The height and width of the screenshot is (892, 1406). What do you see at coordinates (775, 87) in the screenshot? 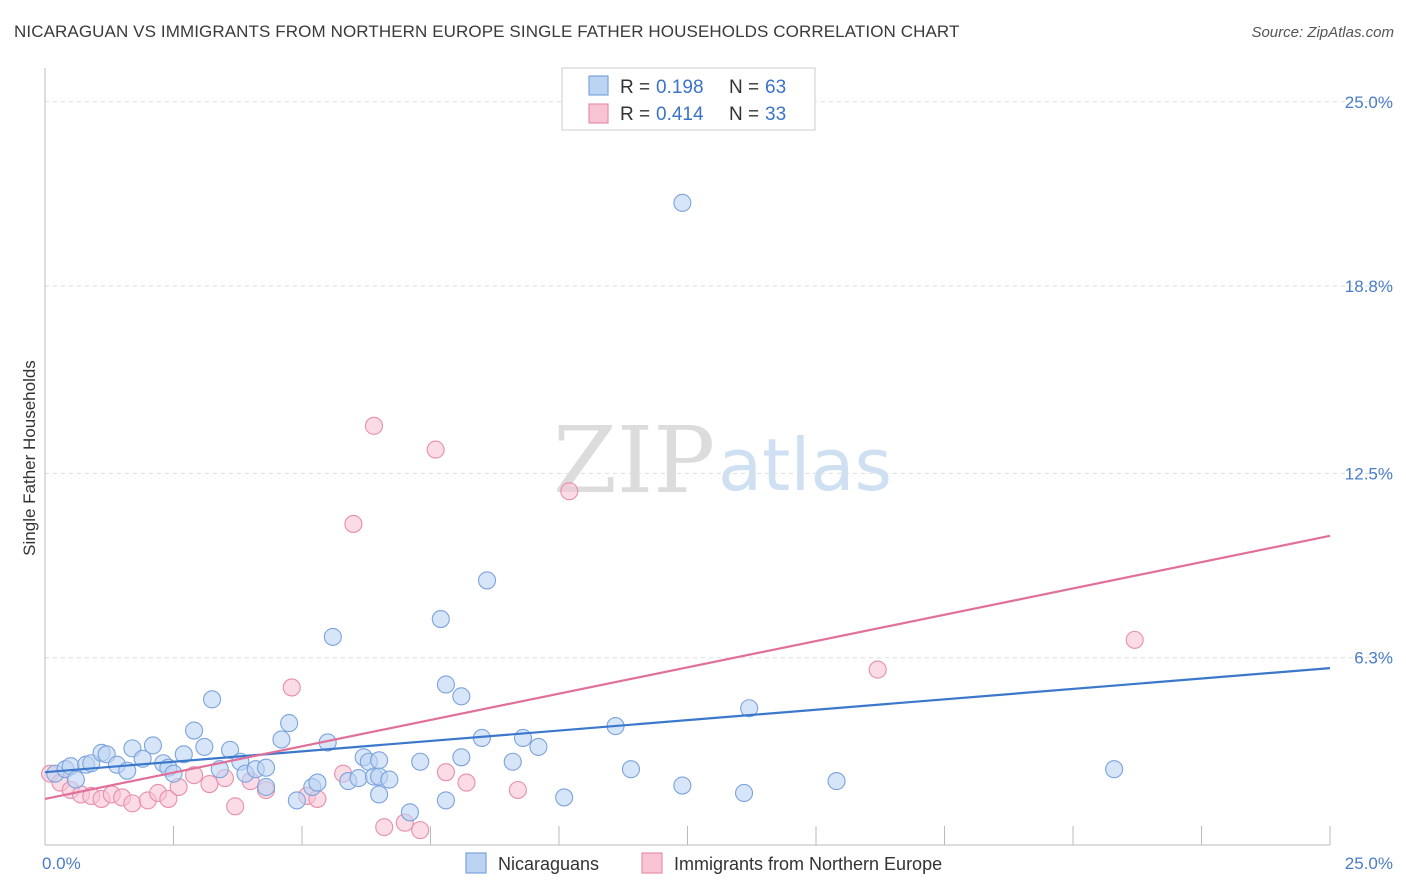
I see `legend-n-value-1: 63` at bounding box center [775, 87].